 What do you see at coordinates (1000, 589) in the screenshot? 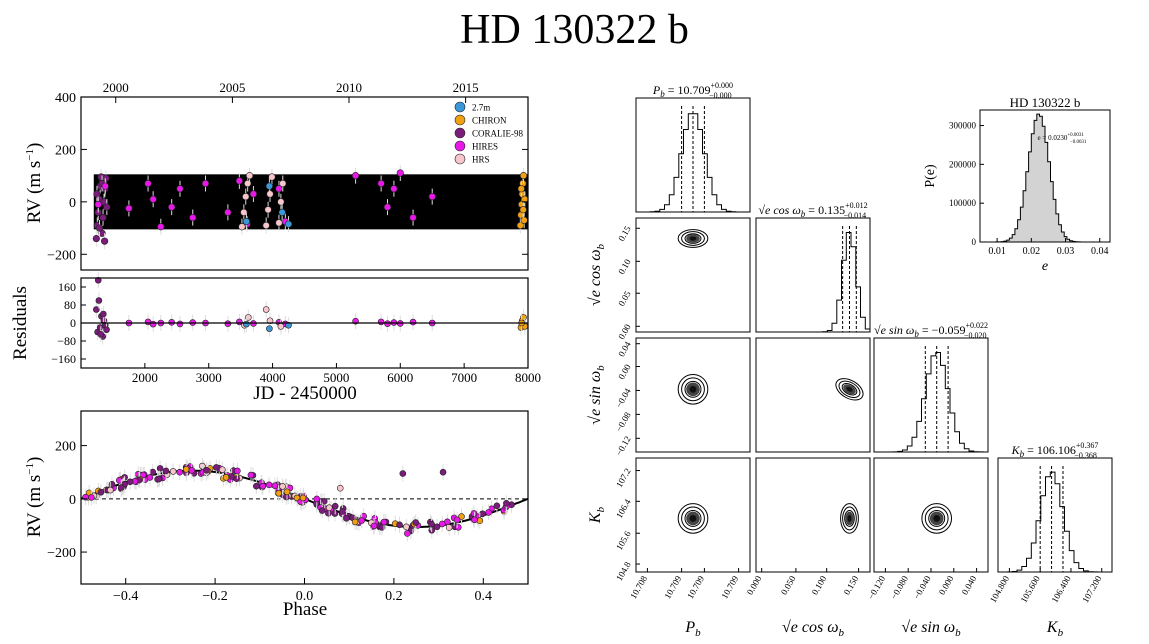
I see `corner-xtick-label: 104.800` at bounding box center [1000, 589].